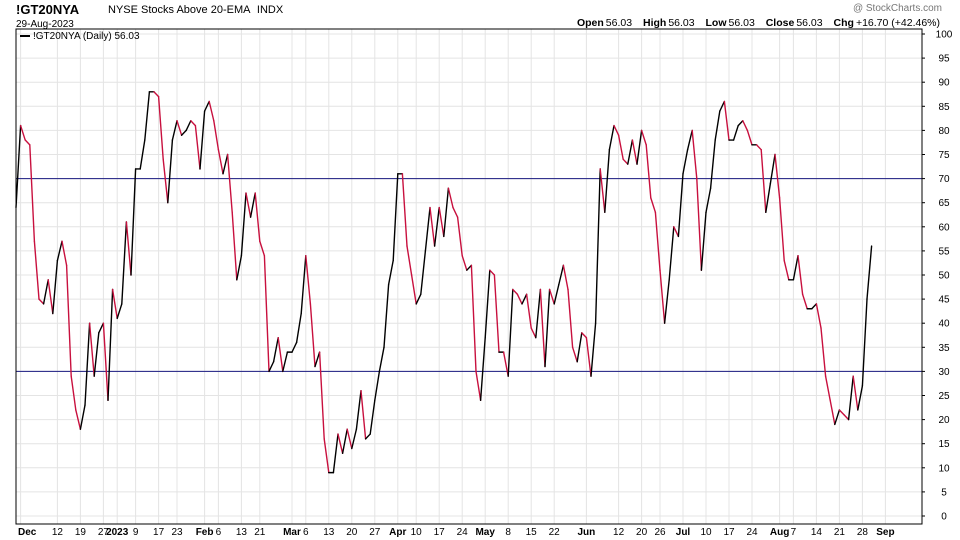 Image resolution: width=960 pixels, height=540 pixels. I want to click on y-tick-label: 10, so click(944, 468).